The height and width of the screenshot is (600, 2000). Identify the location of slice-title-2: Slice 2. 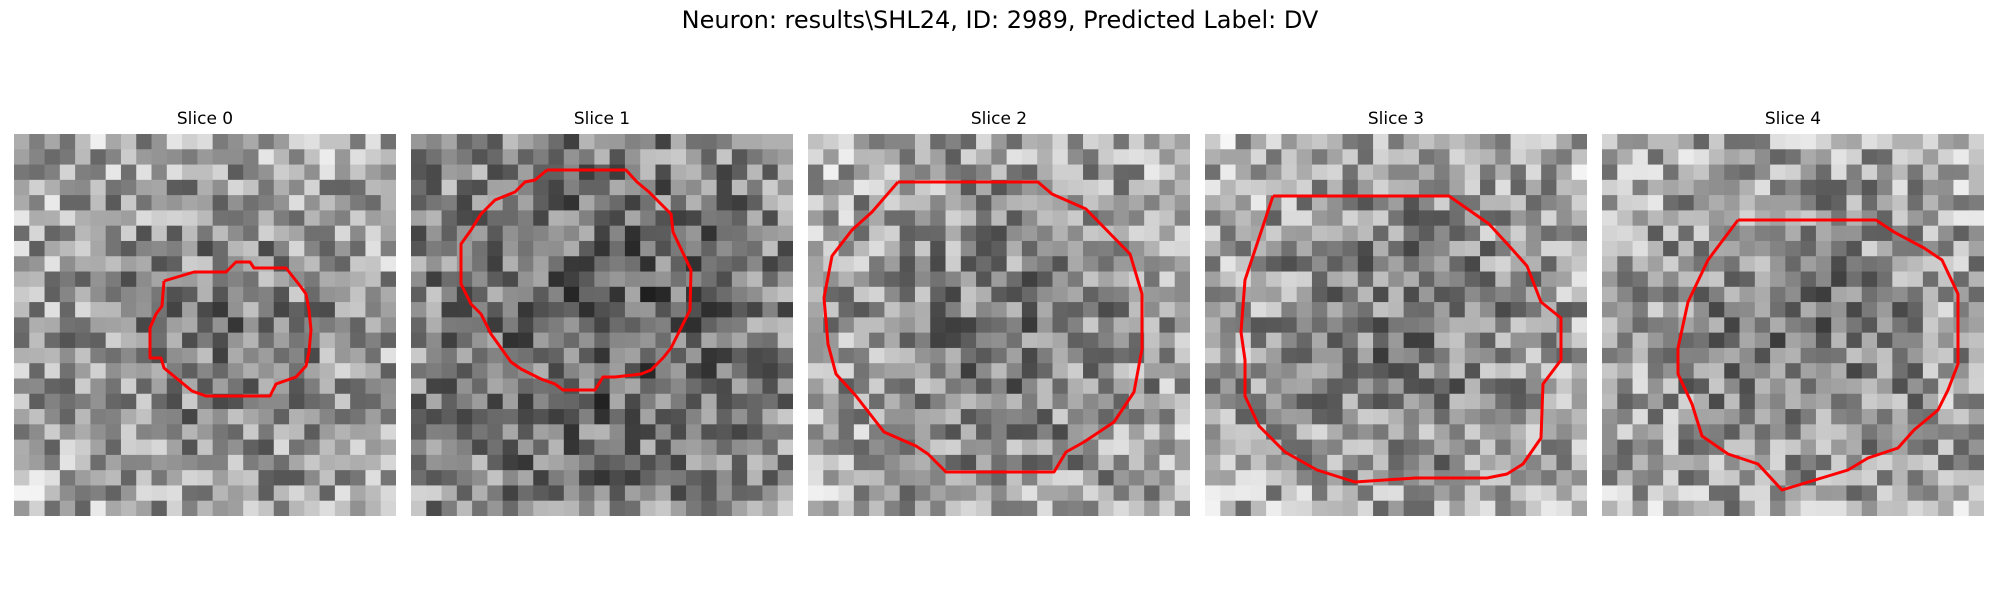
(999, 119).